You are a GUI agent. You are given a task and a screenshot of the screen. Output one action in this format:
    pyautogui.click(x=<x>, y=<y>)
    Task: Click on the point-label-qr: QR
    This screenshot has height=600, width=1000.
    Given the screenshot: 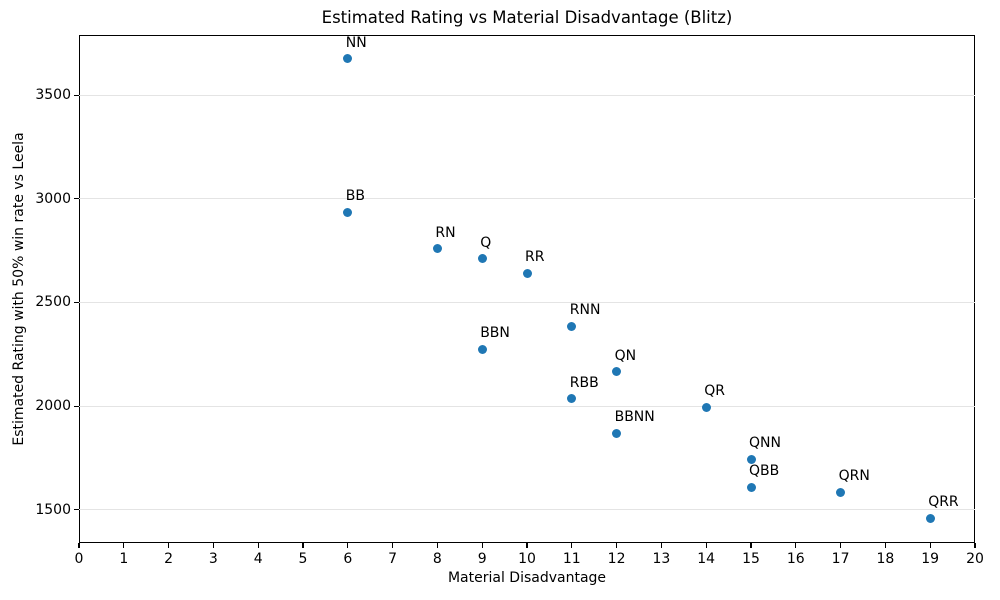 What is the action you would take?
    pyautogui.click(x=714, y=391)
    